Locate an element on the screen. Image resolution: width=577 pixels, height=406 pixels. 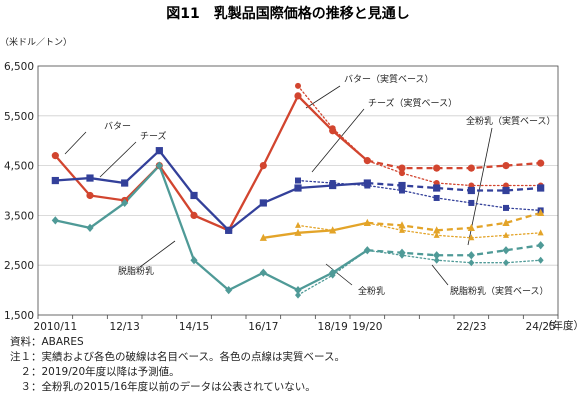
x-tick-label: 22/23 is located at coordinates (471, 327).